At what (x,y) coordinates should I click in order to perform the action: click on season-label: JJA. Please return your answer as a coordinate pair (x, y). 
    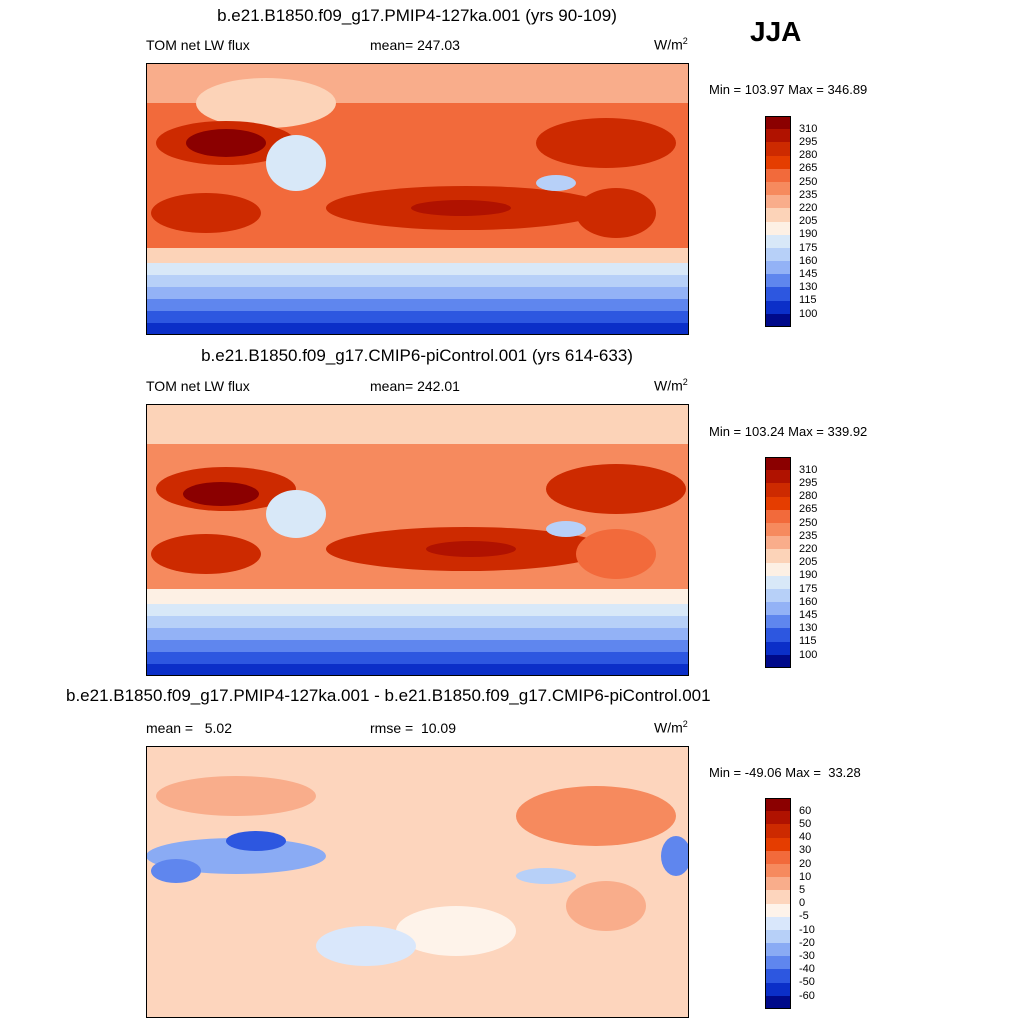
    Looking at the image, I should click on (776, 31).